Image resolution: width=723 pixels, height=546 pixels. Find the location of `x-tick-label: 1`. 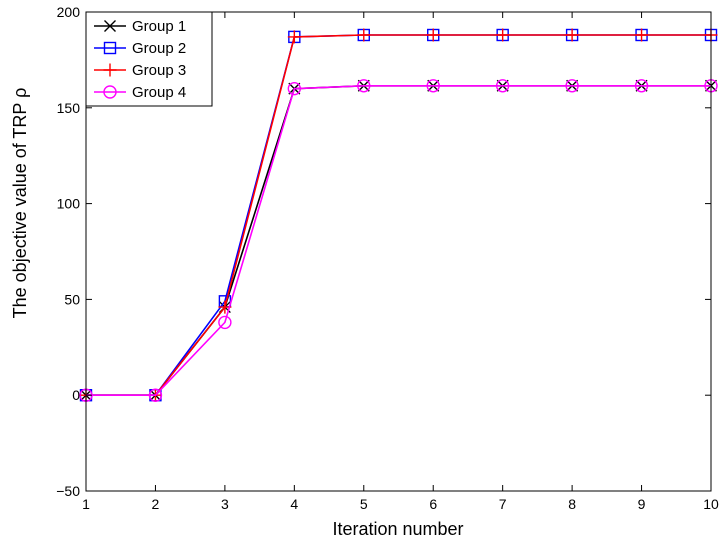

x-tick-label: 1 is located at coordinates (86, 504).